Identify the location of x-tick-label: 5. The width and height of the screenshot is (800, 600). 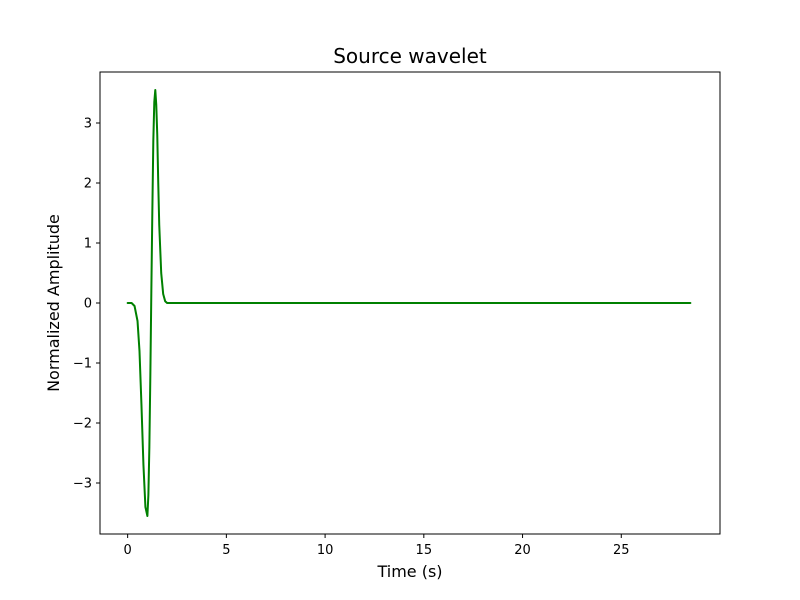
(226, 550).